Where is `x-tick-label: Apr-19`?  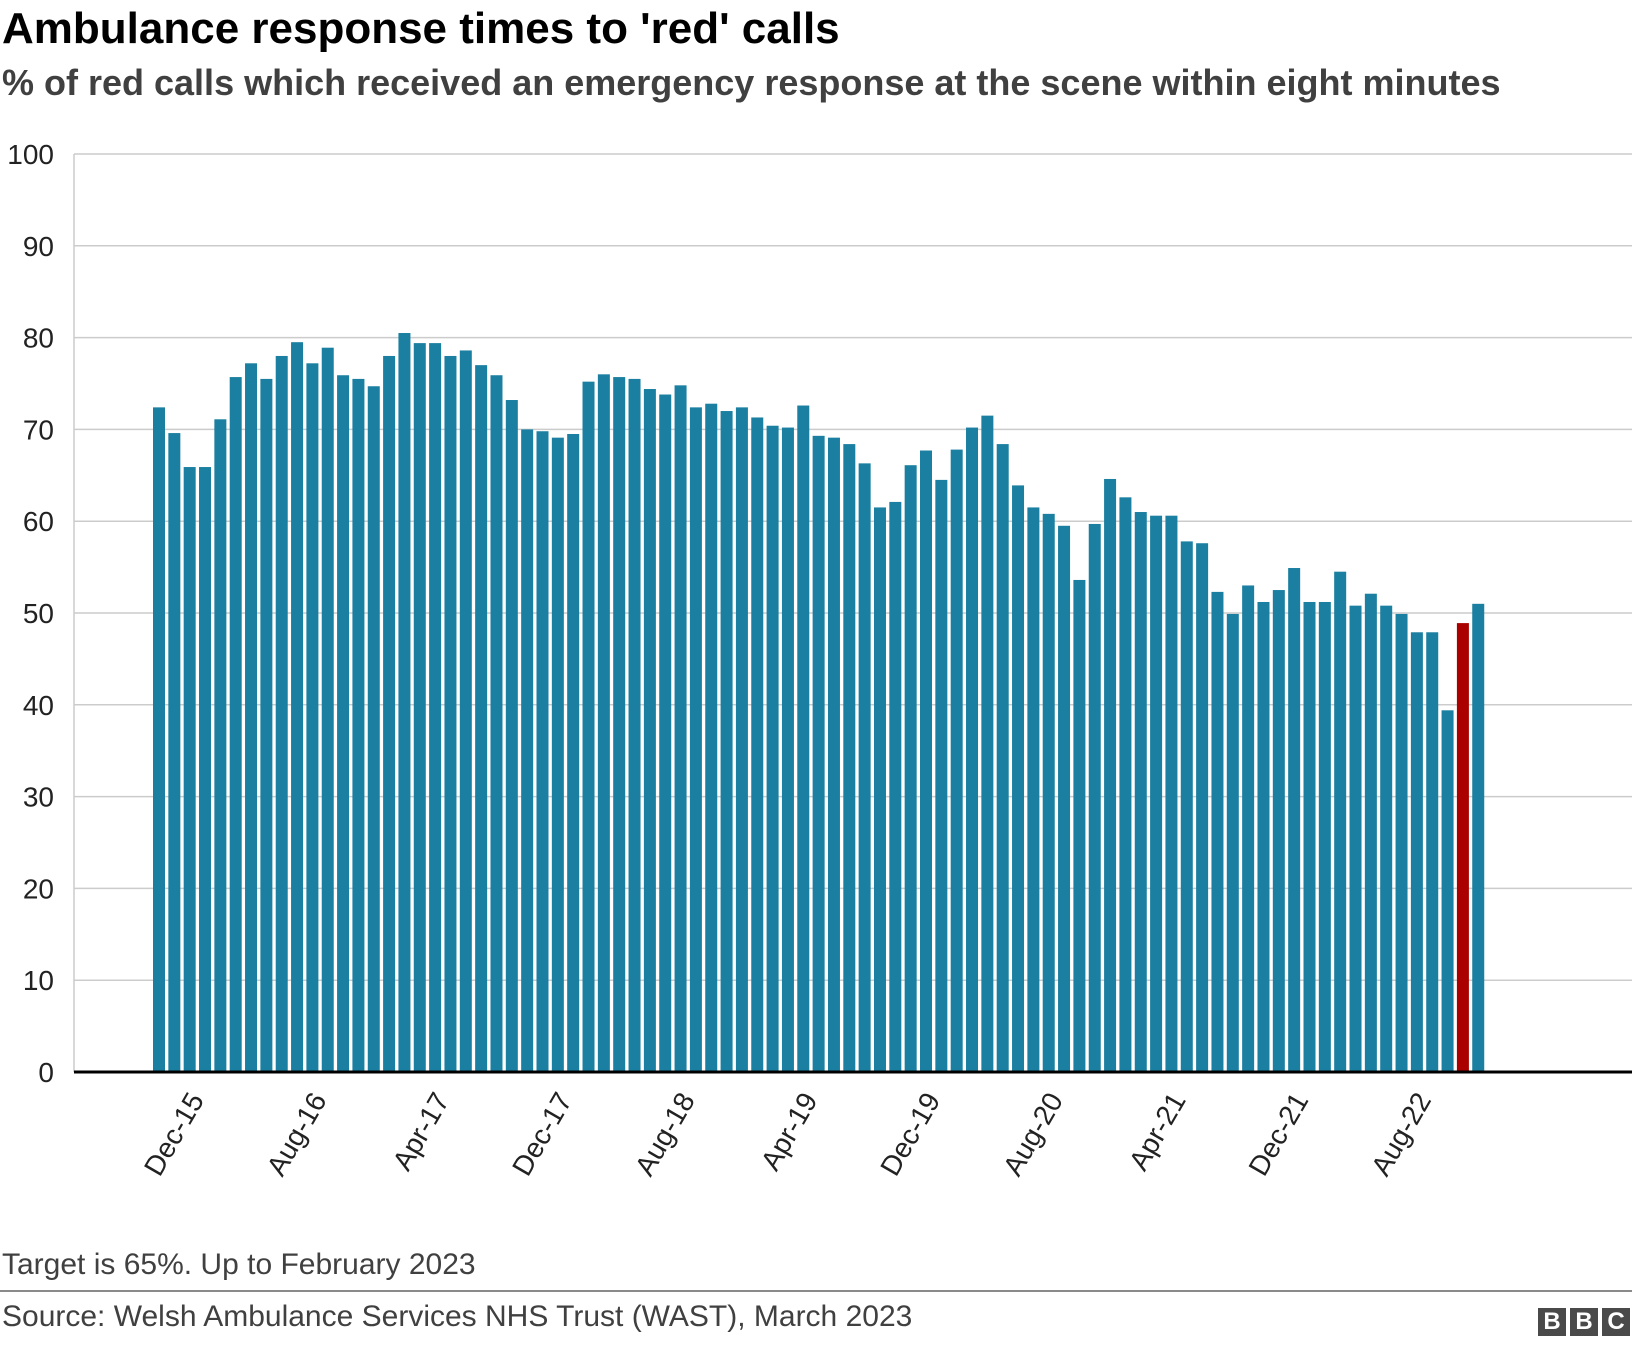 x-tick-label: Apr-19 is located at coordinates (789, 1131).